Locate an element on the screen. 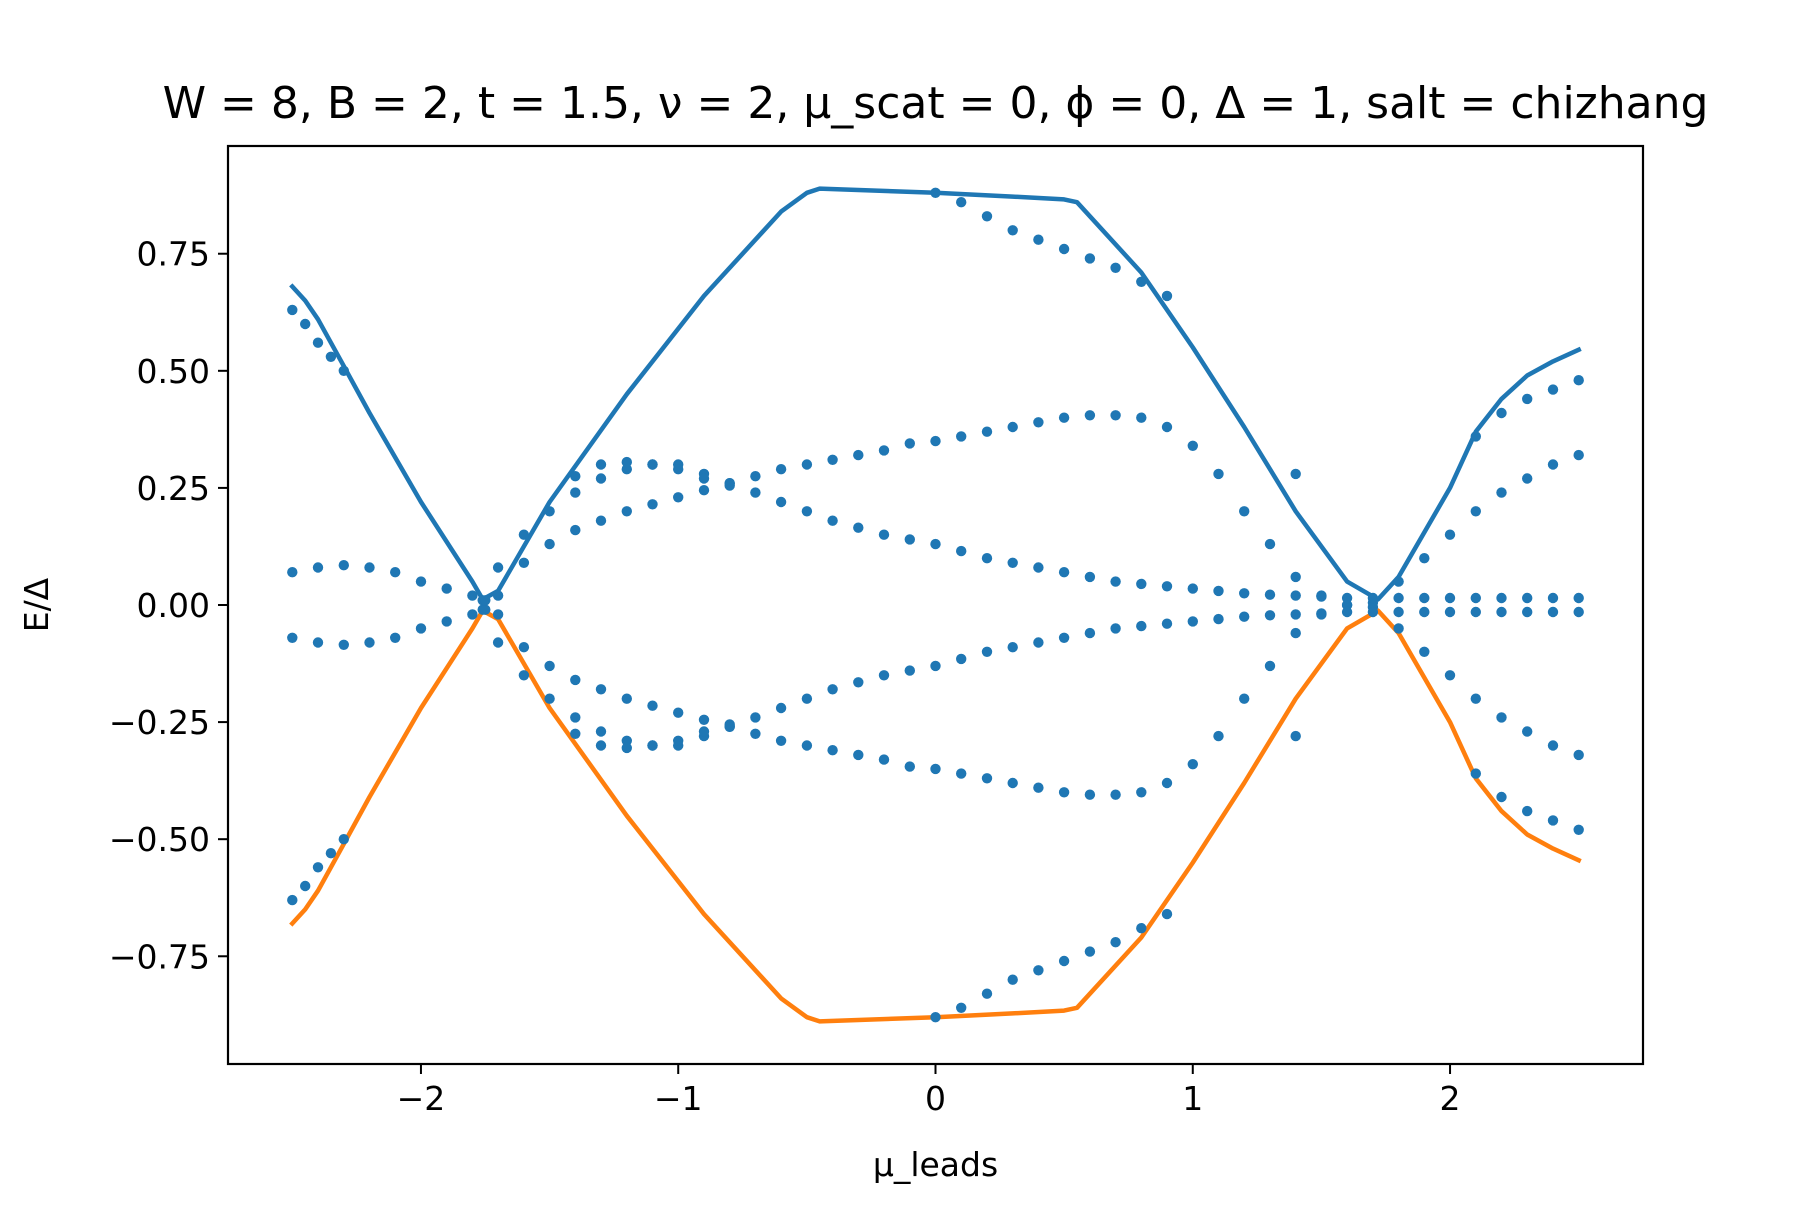 This screenshot has height=1205, width=1800. x-tick-label: 0 is located at coordinates (935, 1098).